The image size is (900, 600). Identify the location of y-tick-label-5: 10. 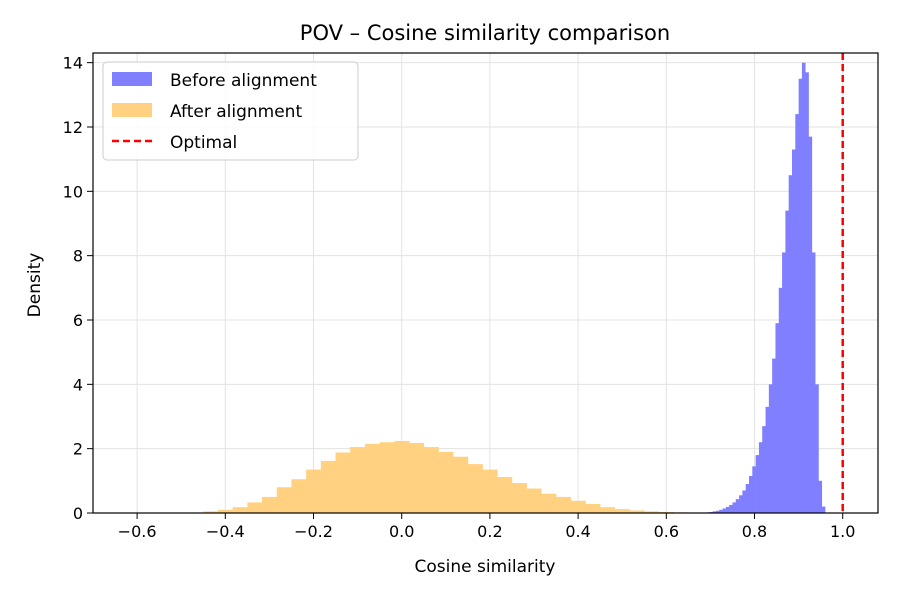
(73, 191).